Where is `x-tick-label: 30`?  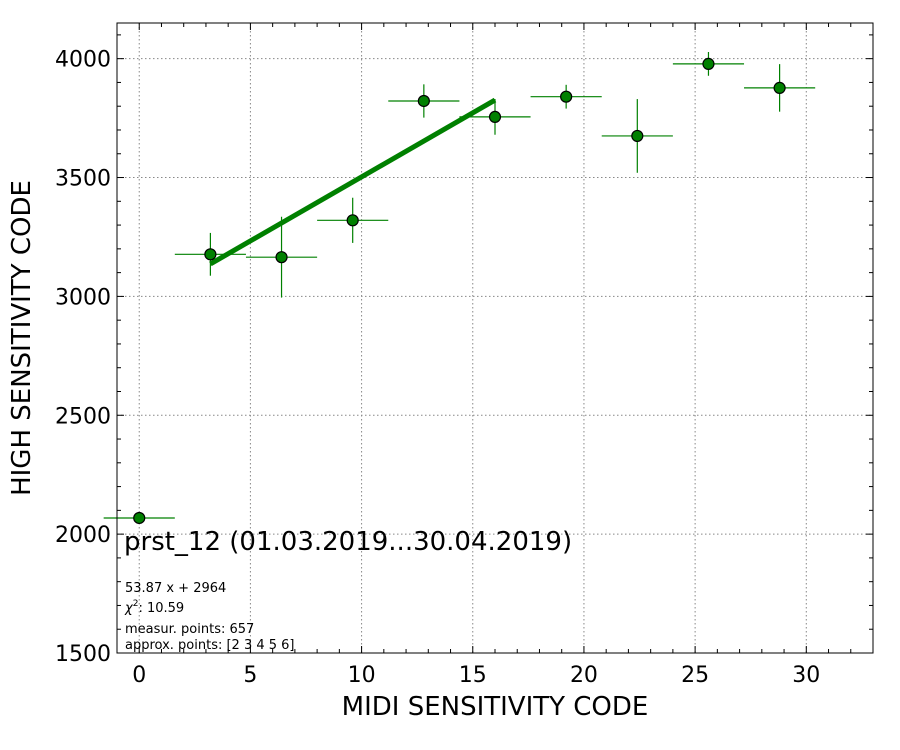 x-tick-label: 30 is located at coordinates (806, 675).